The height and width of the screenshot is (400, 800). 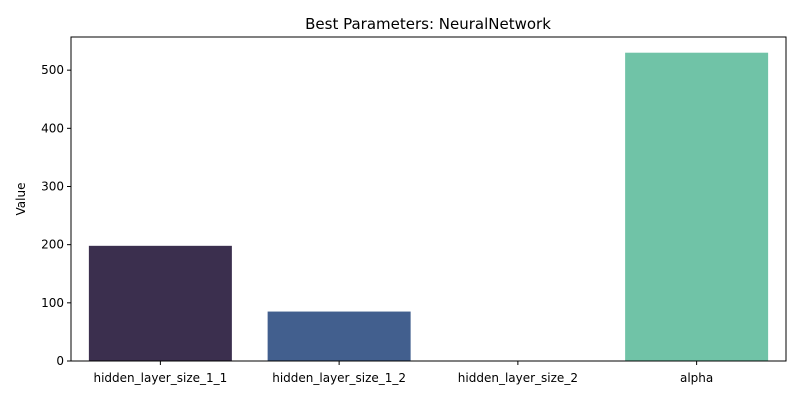 What do you see at coordinates (56, 215) in the screenshot?
I see `y-axis-ticks: 0 100 200 300 400 500` at bounding box center [56, 215].